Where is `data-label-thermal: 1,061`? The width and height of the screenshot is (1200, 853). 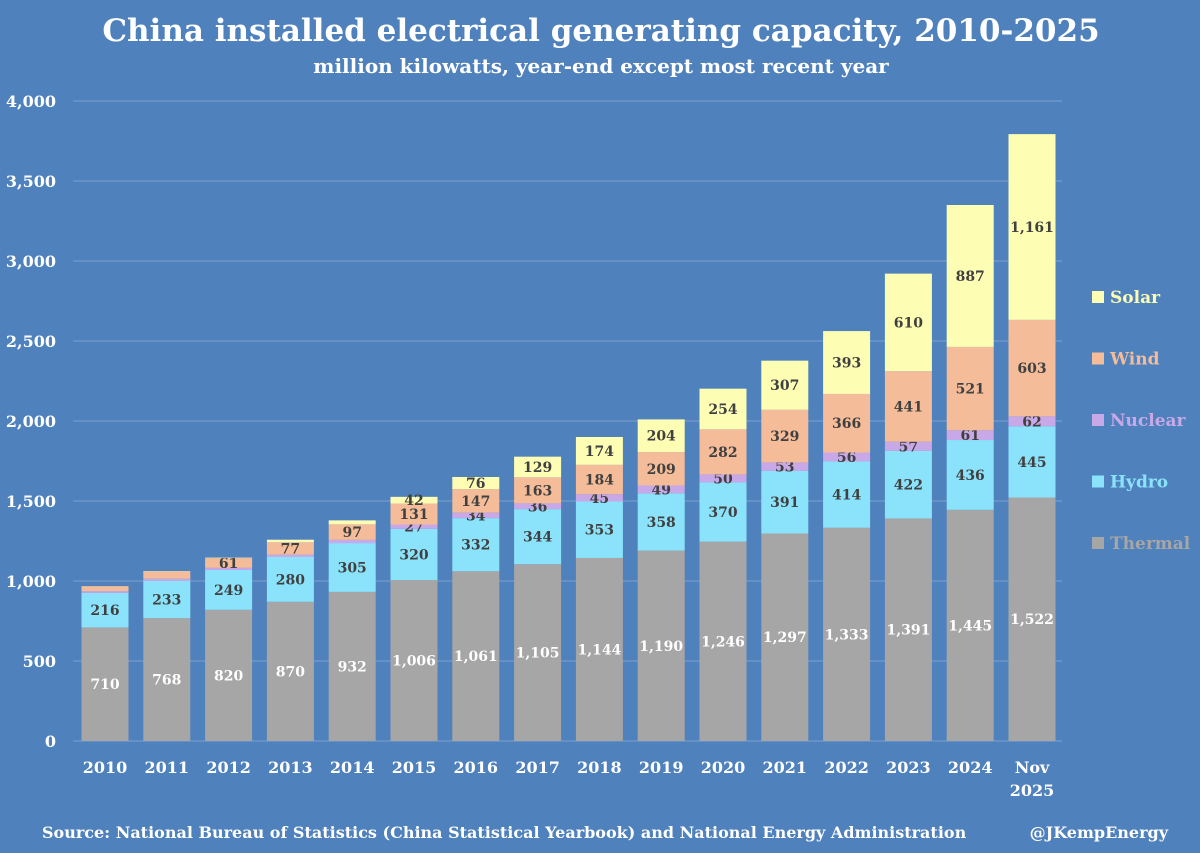
data-label-thermal: 1,061 is located at coordinates (476, 657).